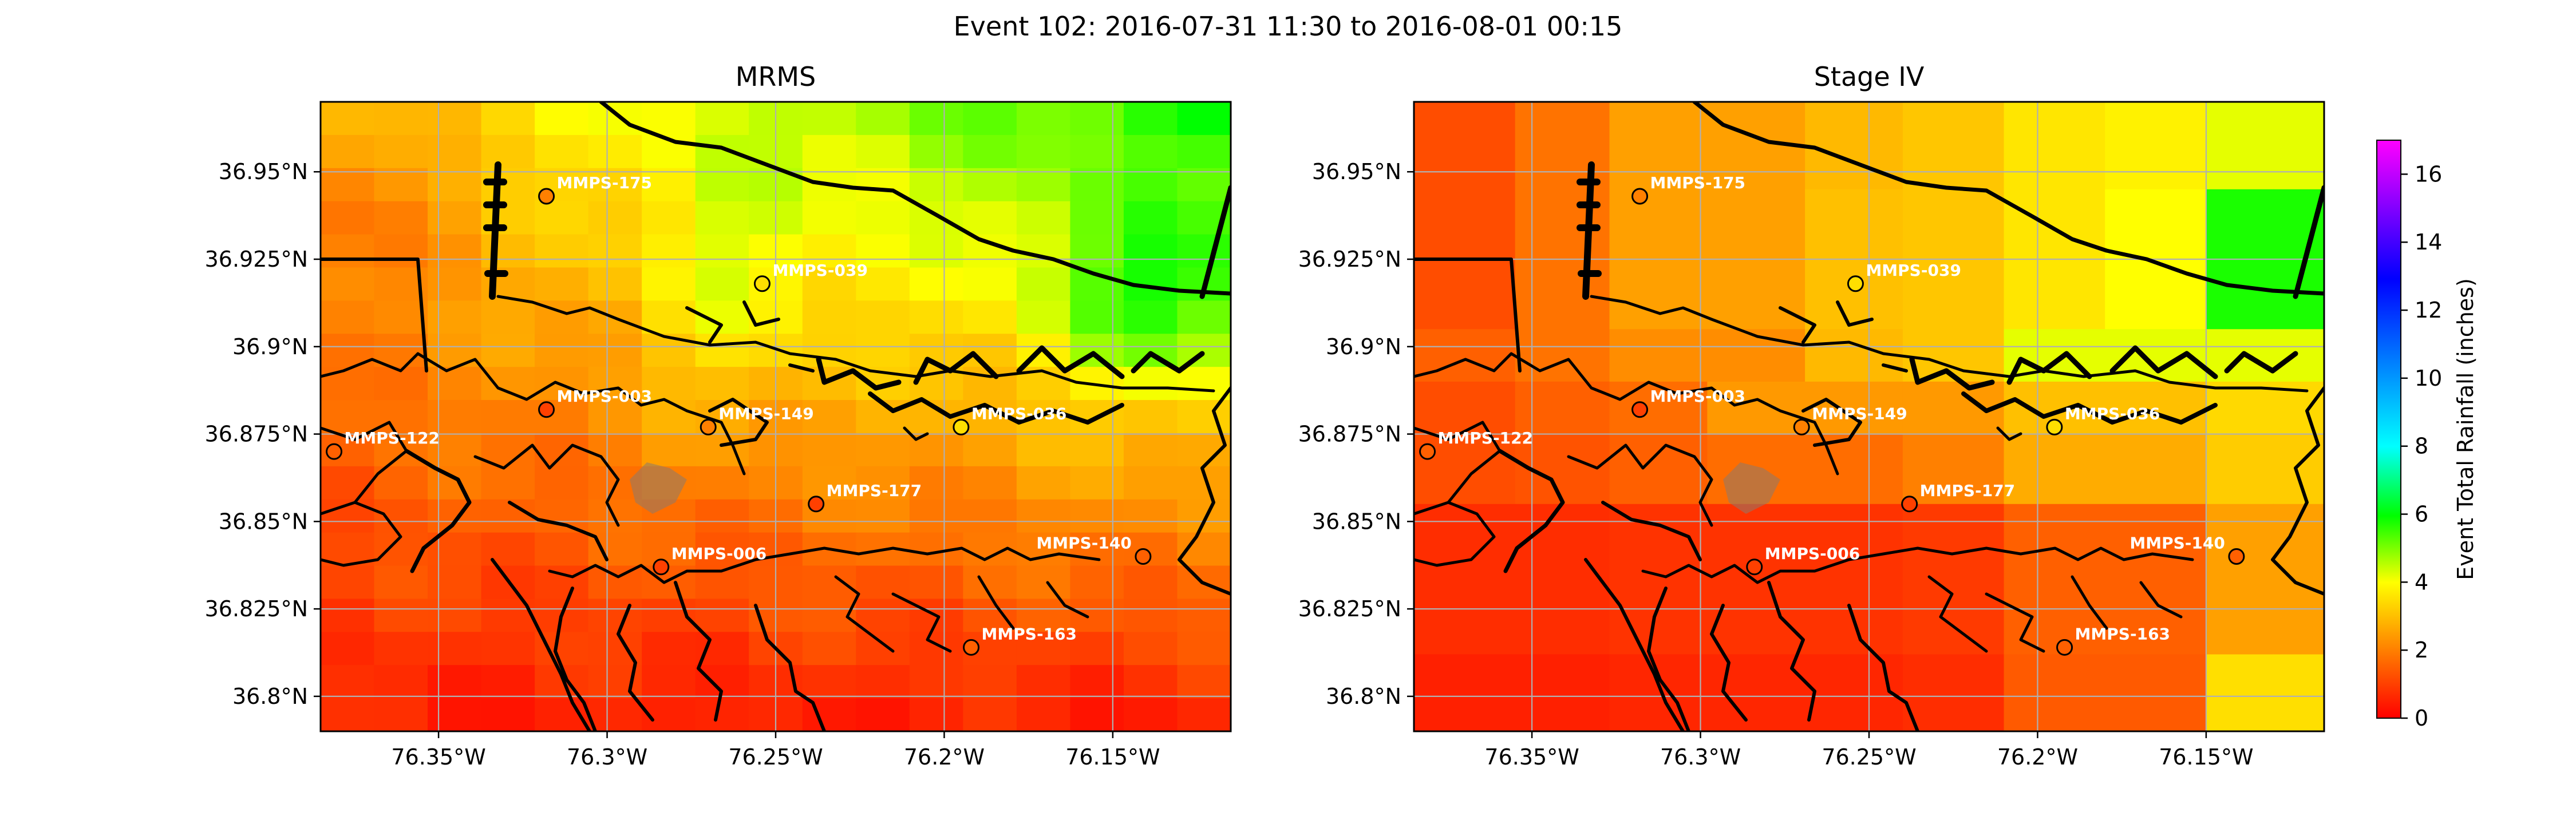 Image resolution: width=2576 pixels, height=824 pixels. What do you see at coordinates (392, 438) in the screenshot?
I see `gauge-label-mmps-122: MMPS-122` at bounding box center [392, 438].